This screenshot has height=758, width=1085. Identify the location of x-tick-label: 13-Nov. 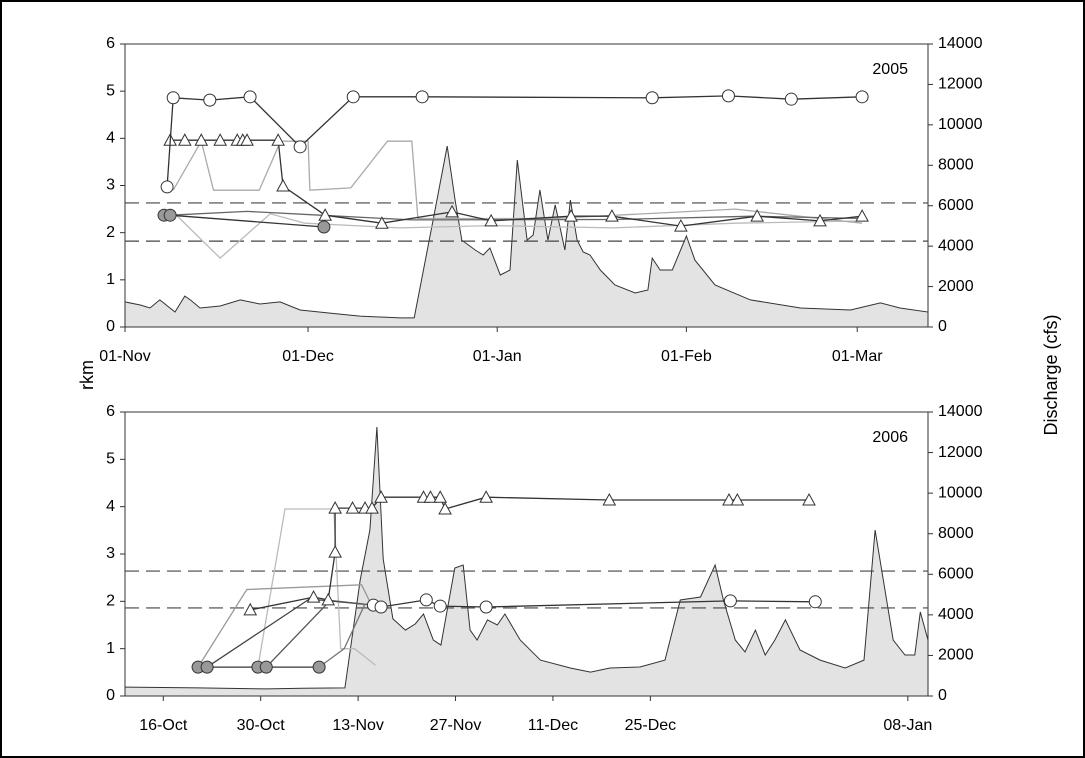
(358, 725).